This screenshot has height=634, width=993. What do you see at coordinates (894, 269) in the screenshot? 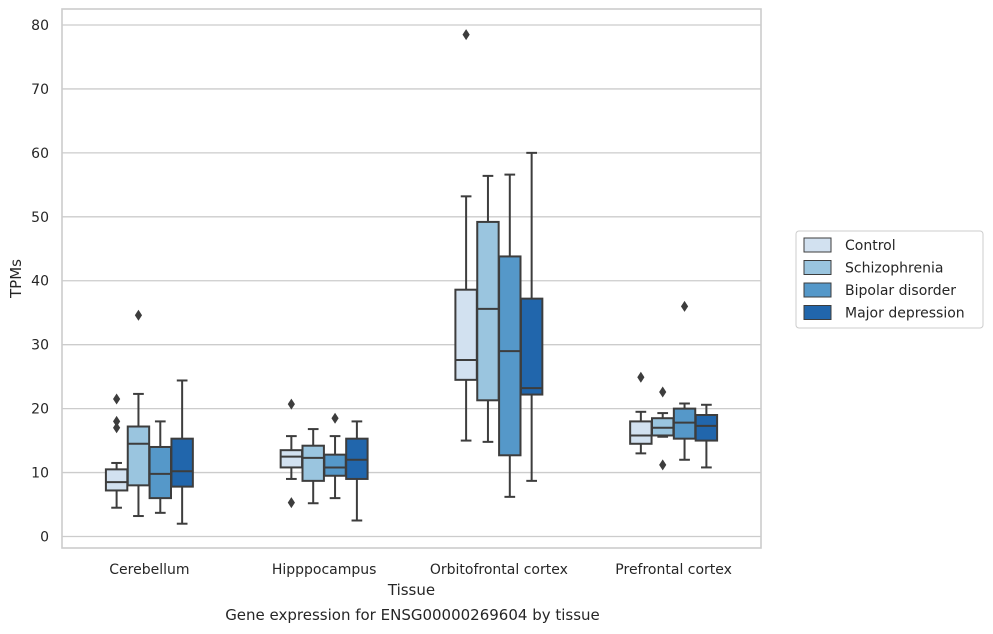
I see `legend-label: Schizophrenia` at bounding box center [894, 269].